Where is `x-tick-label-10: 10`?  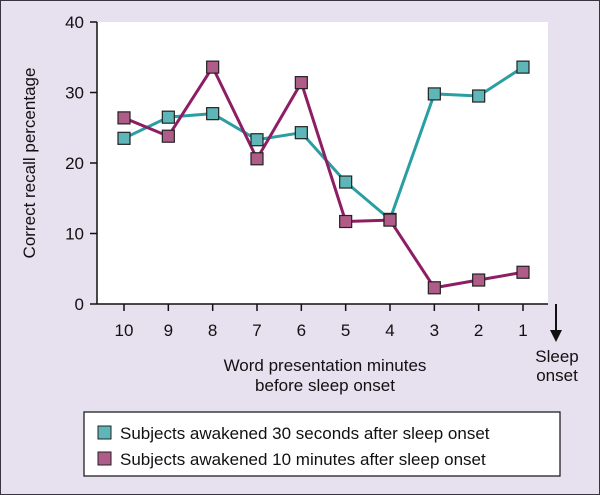
x-tick-label-10: 10 is located at coordinates (124, 330).